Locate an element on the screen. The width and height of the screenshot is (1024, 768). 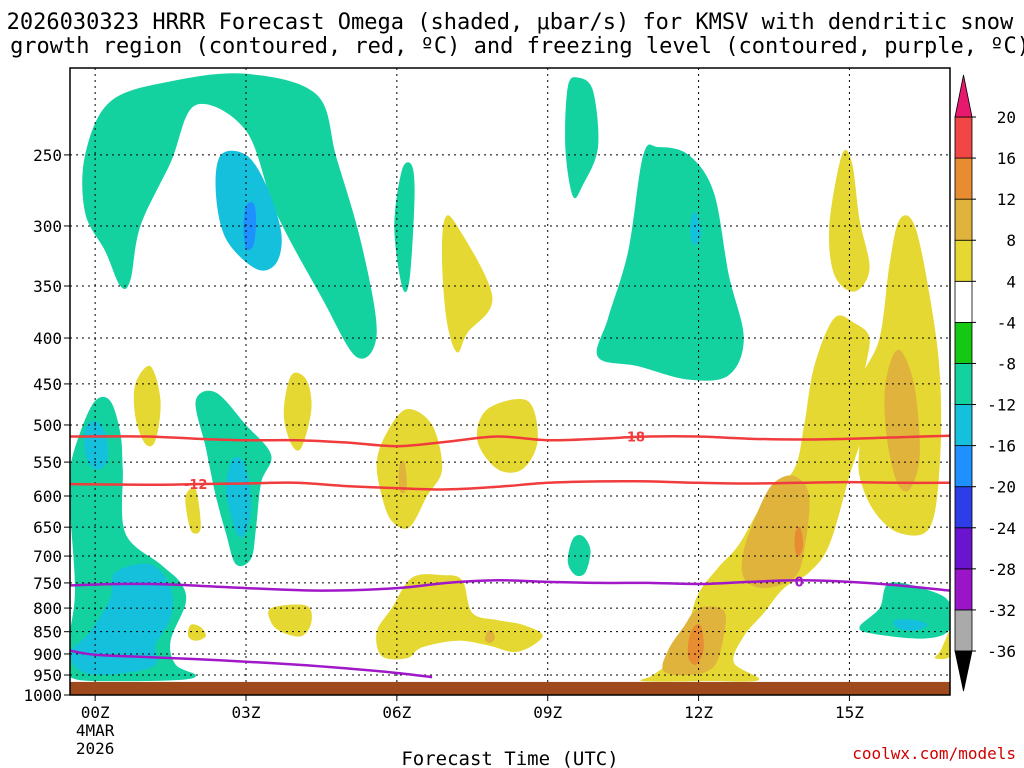
colorbar-label: -4 is located at coordinates (1006, 322).